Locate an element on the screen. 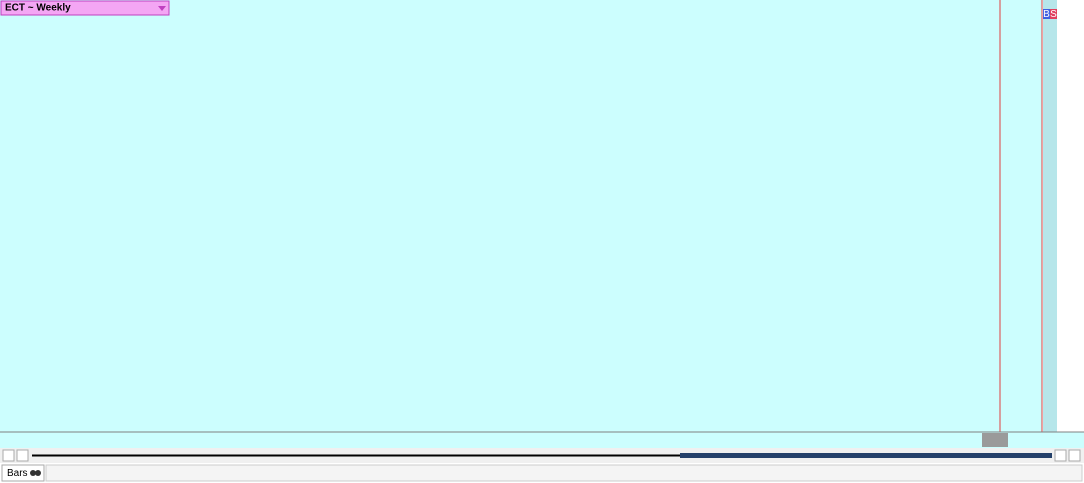 The width and height of the screenshot is (1084, 483). sell-button is located at coordinates (1053, 14).